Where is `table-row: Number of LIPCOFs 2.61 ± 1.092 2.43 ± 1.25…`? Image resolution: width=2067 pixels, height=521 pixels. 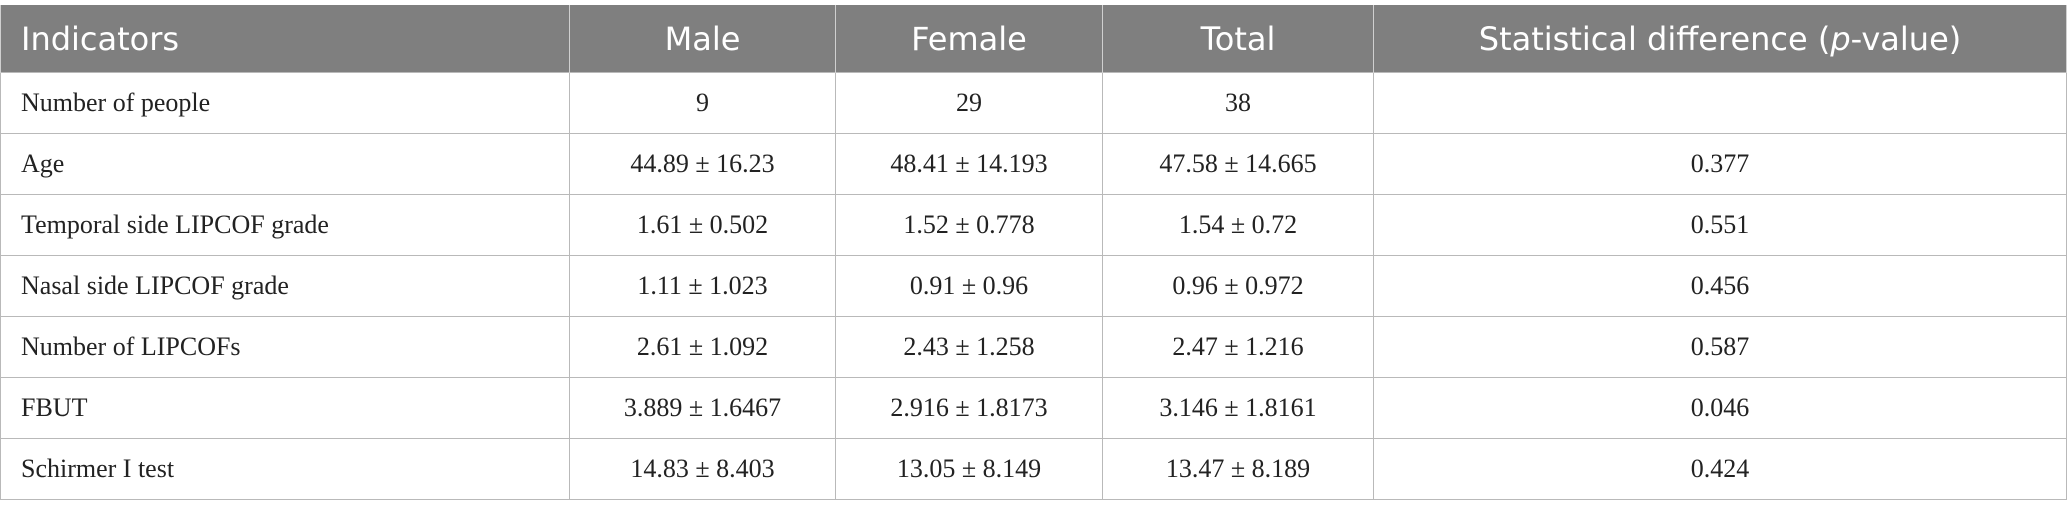
table-row: Number of LIPCOFs 2.61 ± 1.092 2.43 ± 1.25… is located at coordinates (1033, 347).